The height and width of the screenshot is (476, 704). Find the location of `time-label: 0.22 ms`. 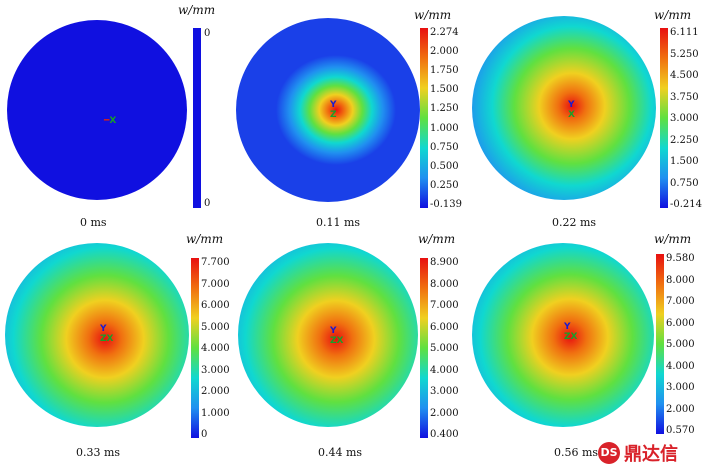

time-label: 0.22 ms is located at coordinates (574, 222).